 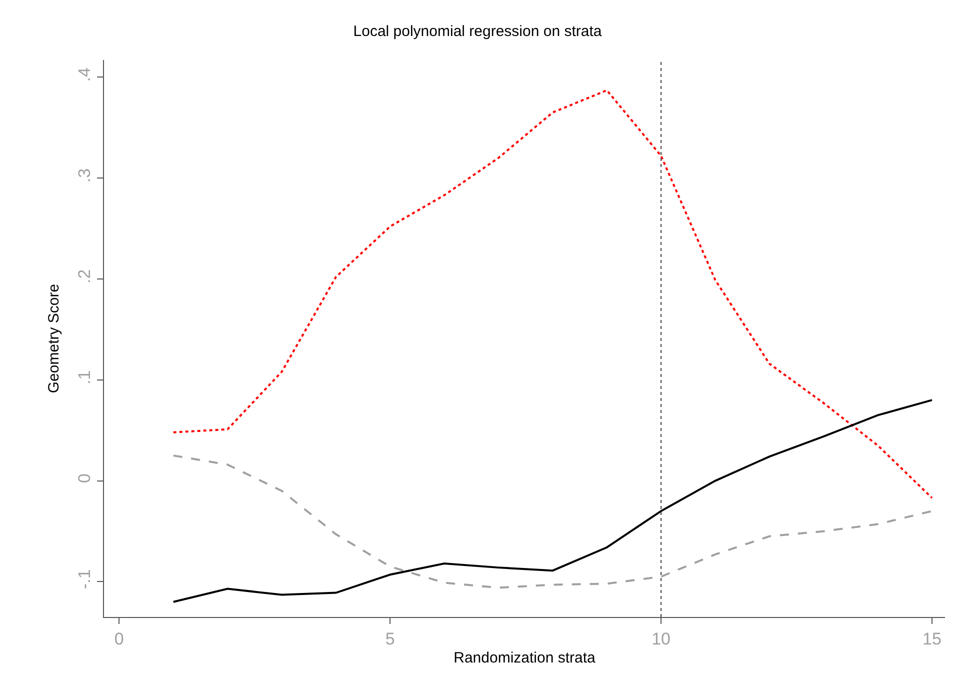 What do you see at coordinates (477, 31) in the screenshot?
I see `chart-title: Local polynomial regression on strata` at bounding box center [477, 31].